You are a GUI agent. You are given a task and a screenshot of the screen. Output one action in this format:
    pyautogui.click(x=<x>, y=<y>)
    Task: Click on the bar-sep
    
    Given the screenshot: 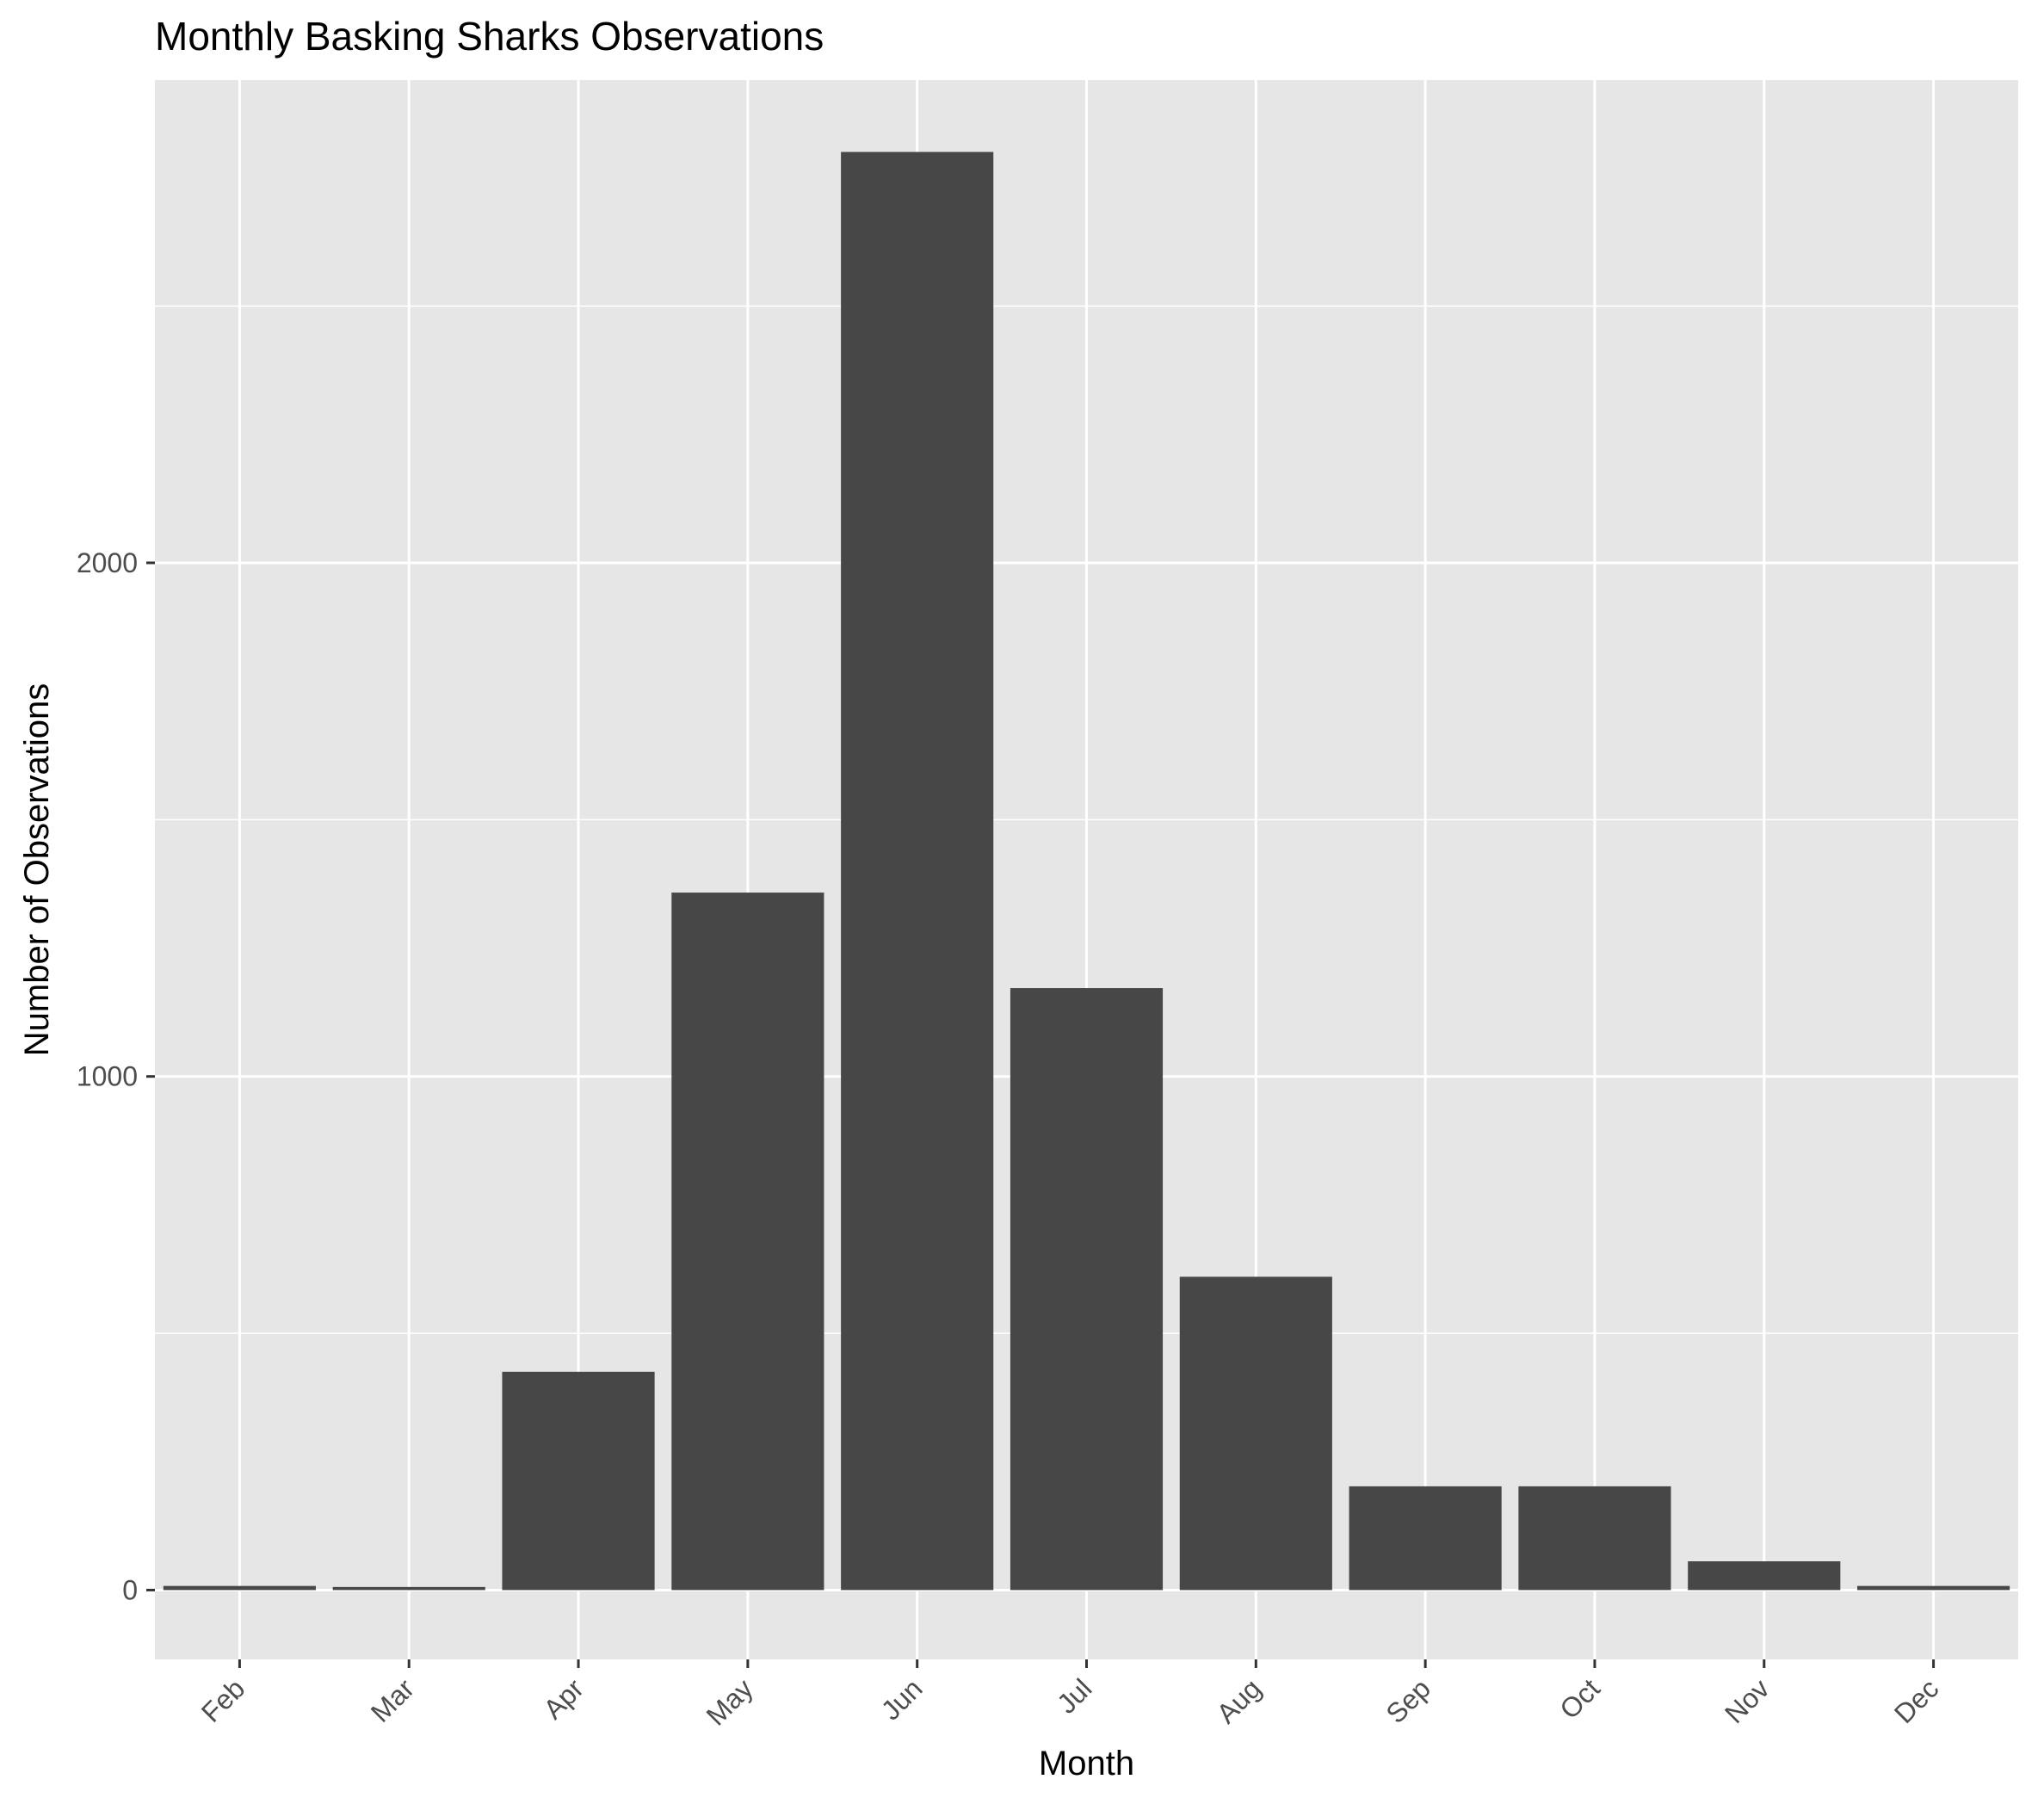 What is the action you would take?
    pyautogui.click(x=1425, y=1538)
    